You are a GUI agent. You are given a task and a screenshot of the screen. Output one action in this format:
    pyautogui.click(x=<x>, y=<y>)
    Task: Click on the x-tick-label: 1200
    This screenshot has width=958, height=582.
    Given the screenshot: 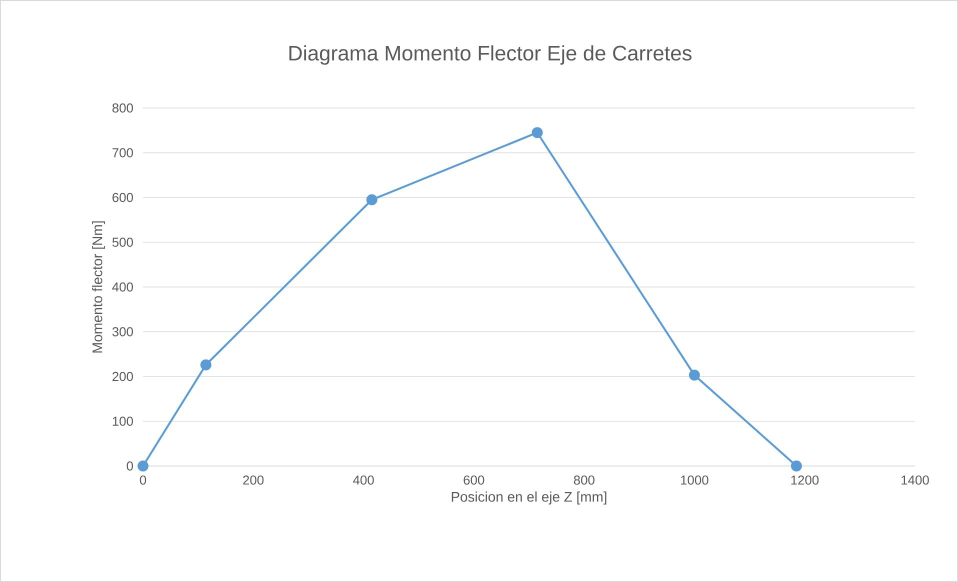 What is the action you would take?
    pyautogui.click(x=805, y=480)
    